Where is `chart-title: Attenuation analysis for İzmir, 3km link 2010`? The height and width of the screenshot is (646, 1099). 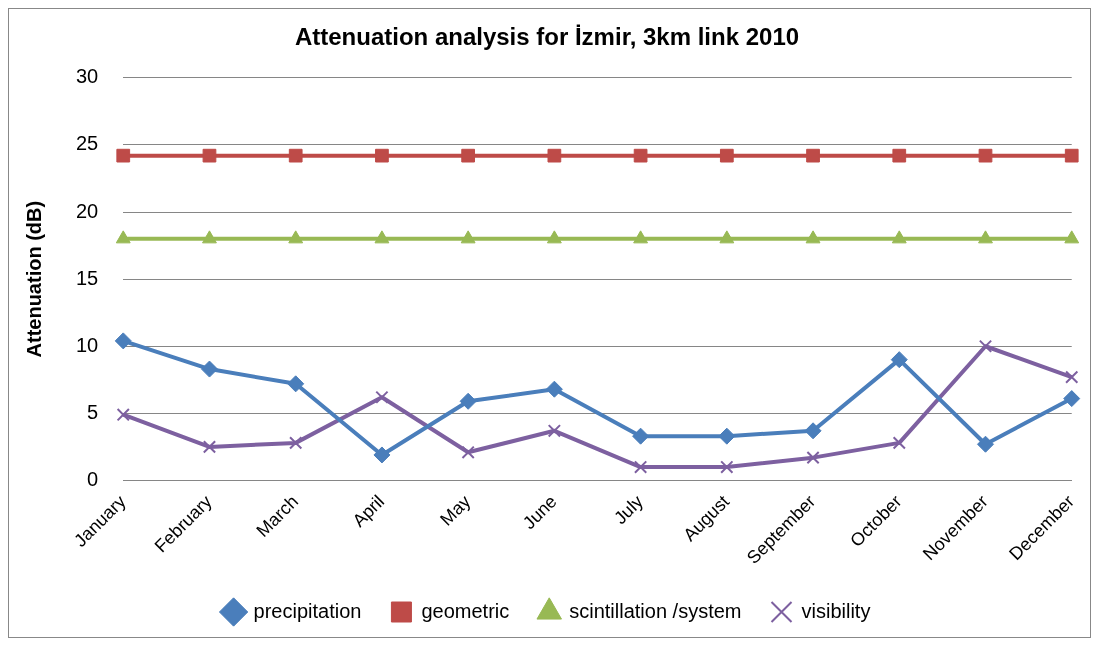 chart-title: Attenuation analysis for İzmir, 3km link 2010 is located at coordinates (547, 37).